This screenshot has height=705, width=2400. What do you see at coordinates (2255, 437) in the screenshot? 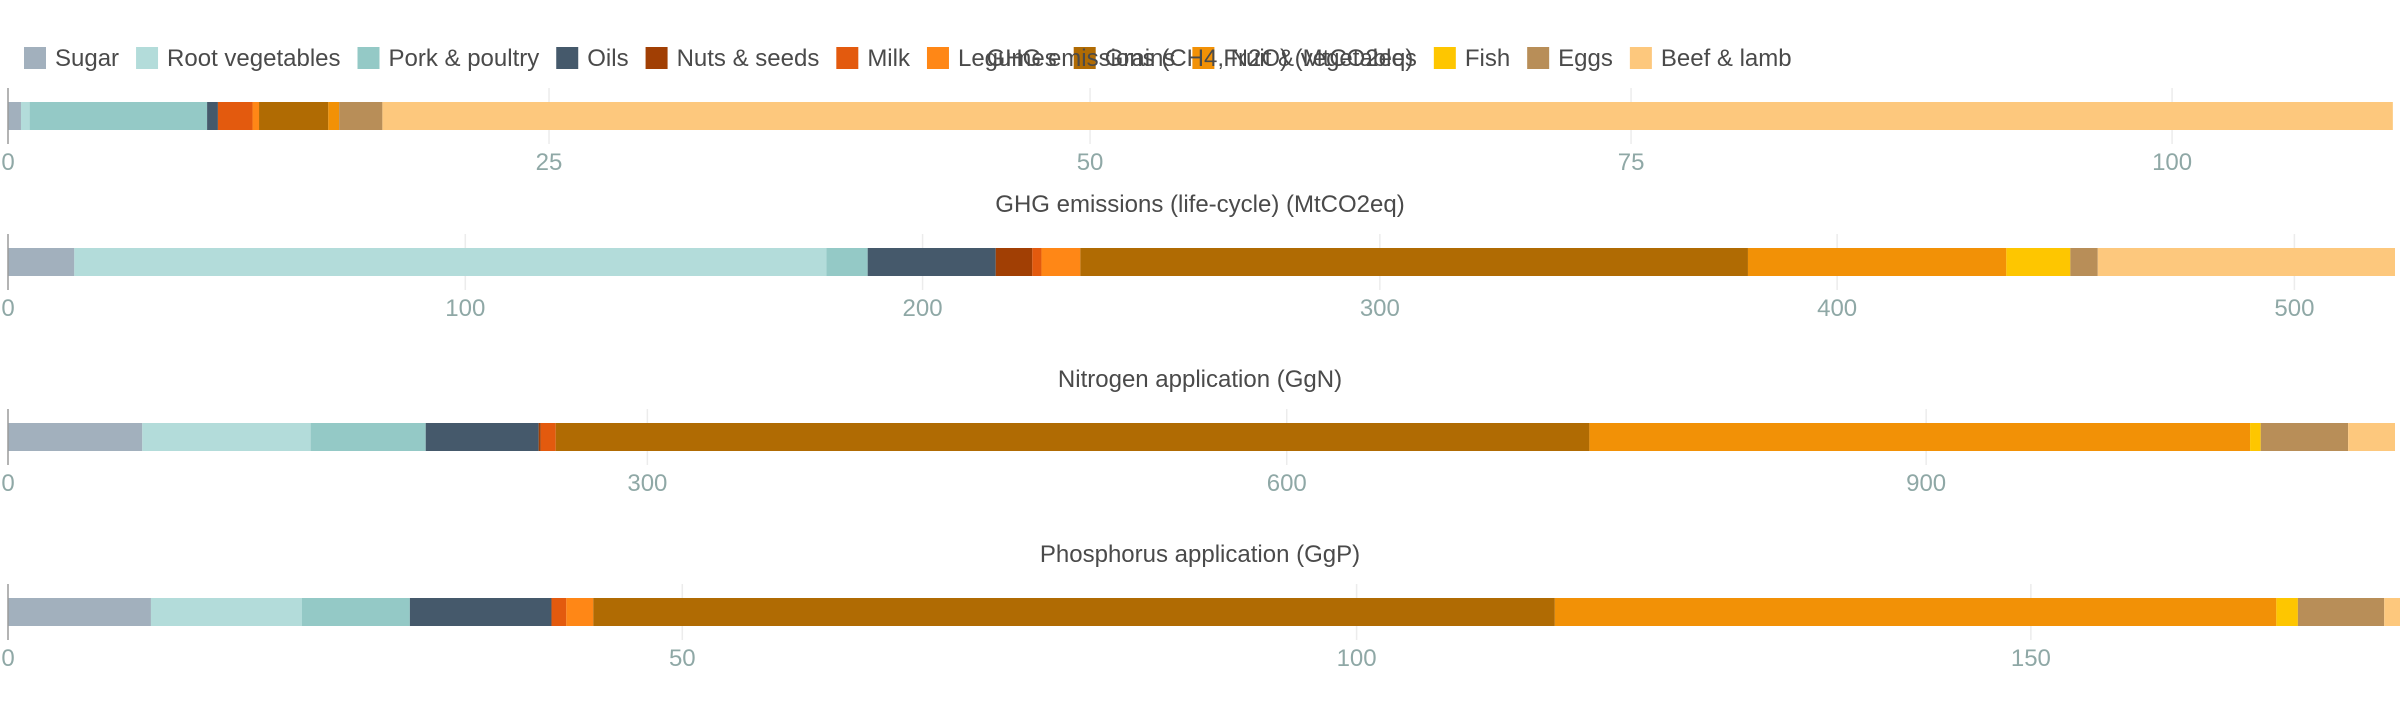
I see `bar-segment-3-fish` at bounding box center [2255, 437].